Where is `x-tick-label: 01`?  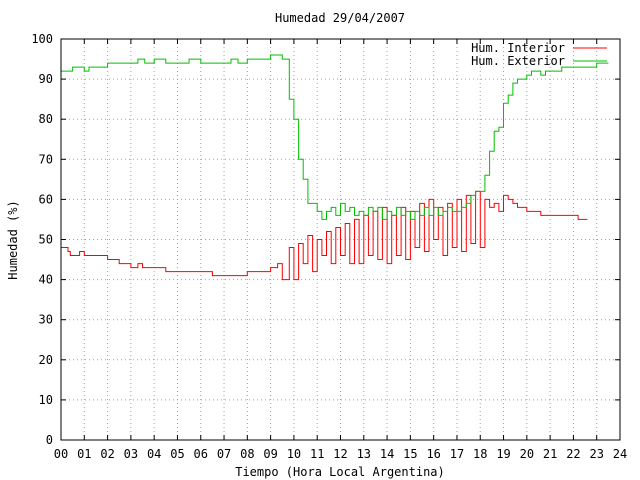 x-tick-label: 01 is located at coordinates (84, 454).